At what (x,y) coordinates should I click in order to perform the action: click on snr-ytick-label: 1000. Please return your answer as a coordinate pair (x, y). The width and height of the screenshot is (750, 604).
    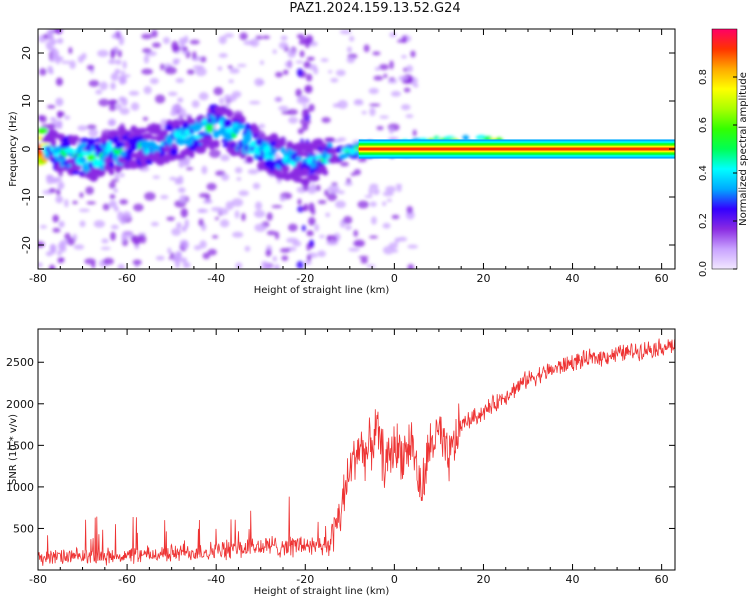
    Looking at the image, I should click on (20, 487).